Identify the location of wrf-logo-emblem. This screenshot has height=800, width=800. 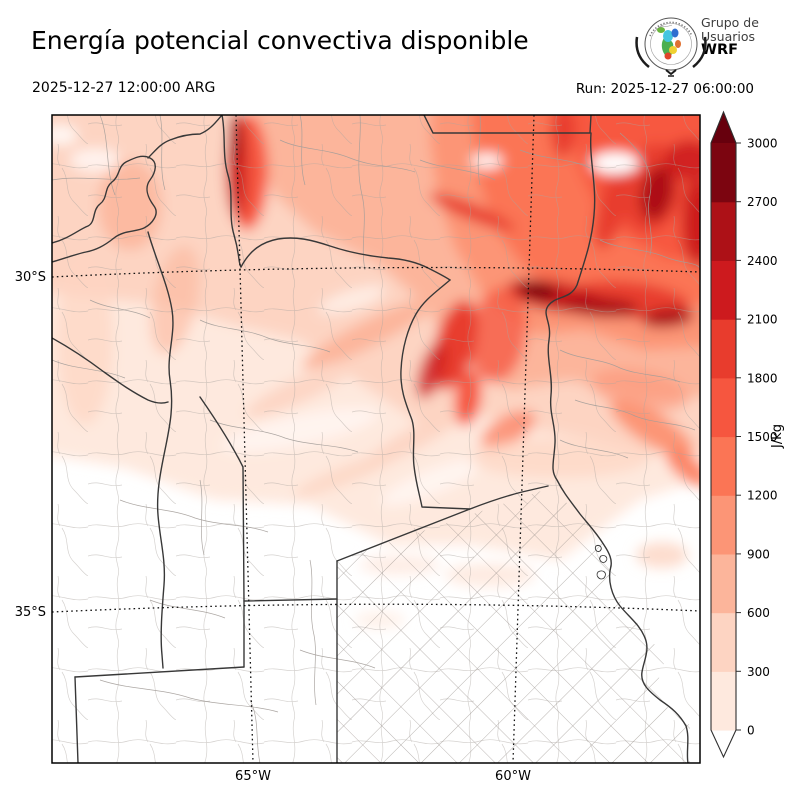
(671, 47).